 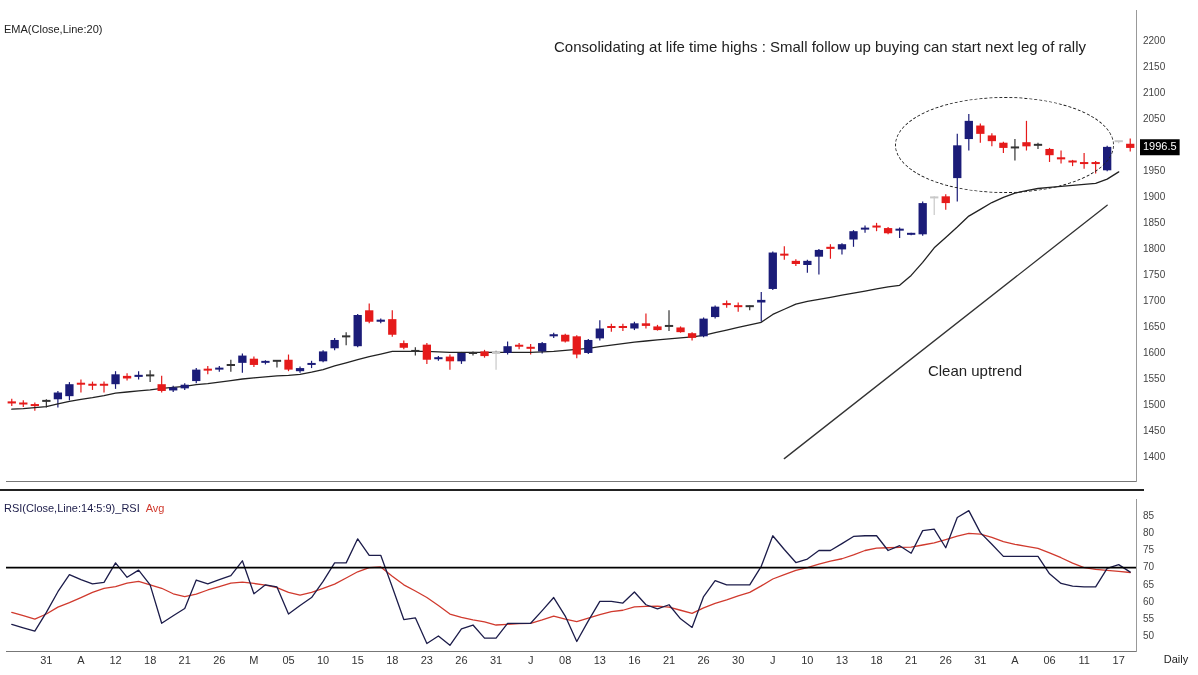 What do you see at coordinates (1154, 197) in the screenshot?
I see `y-tick-label: 1900` at bounding box center [1154, 197].